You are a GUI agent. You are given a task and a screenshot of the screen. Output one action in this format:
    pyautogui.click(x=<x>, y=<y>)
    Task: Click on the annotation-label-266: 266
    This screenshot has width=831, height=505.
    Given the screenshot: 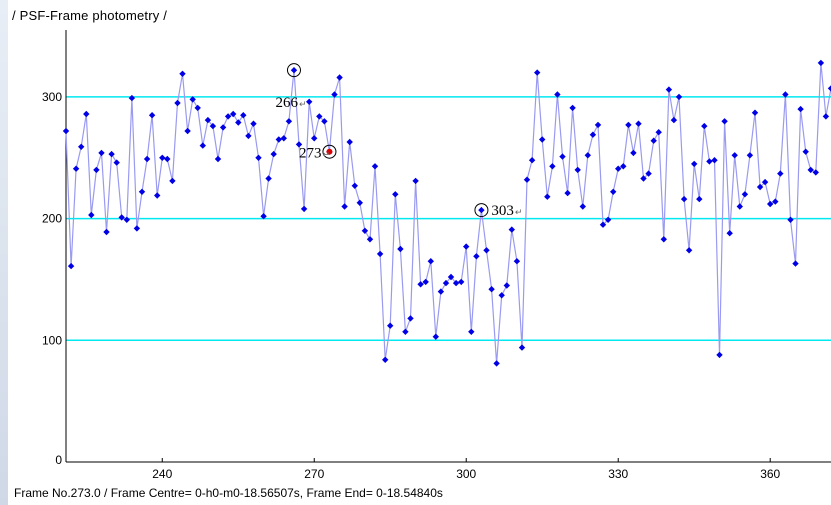 What is the action you would take?
    pyautogui.click(x=286, y=103)
    